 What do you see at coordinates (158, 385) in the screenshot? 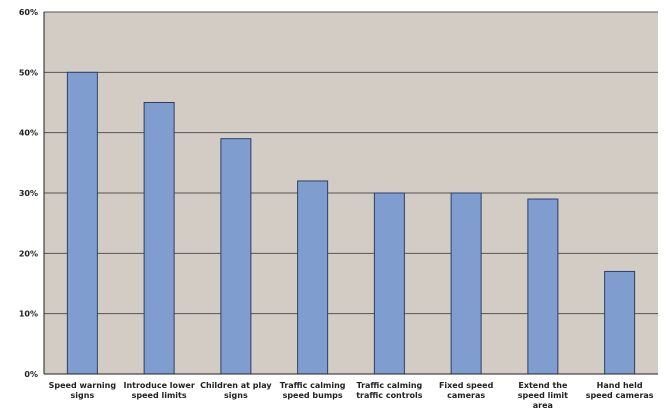
I see `x-category-label: Introduce lower` at bounding box center [158, 385].